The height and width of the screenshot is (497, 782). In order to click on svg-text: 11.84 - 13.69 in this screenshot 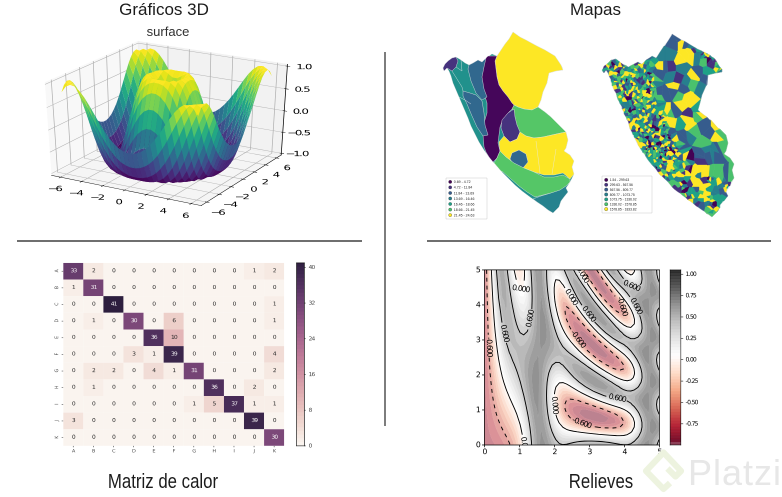, I will do `click(464, 193)`.